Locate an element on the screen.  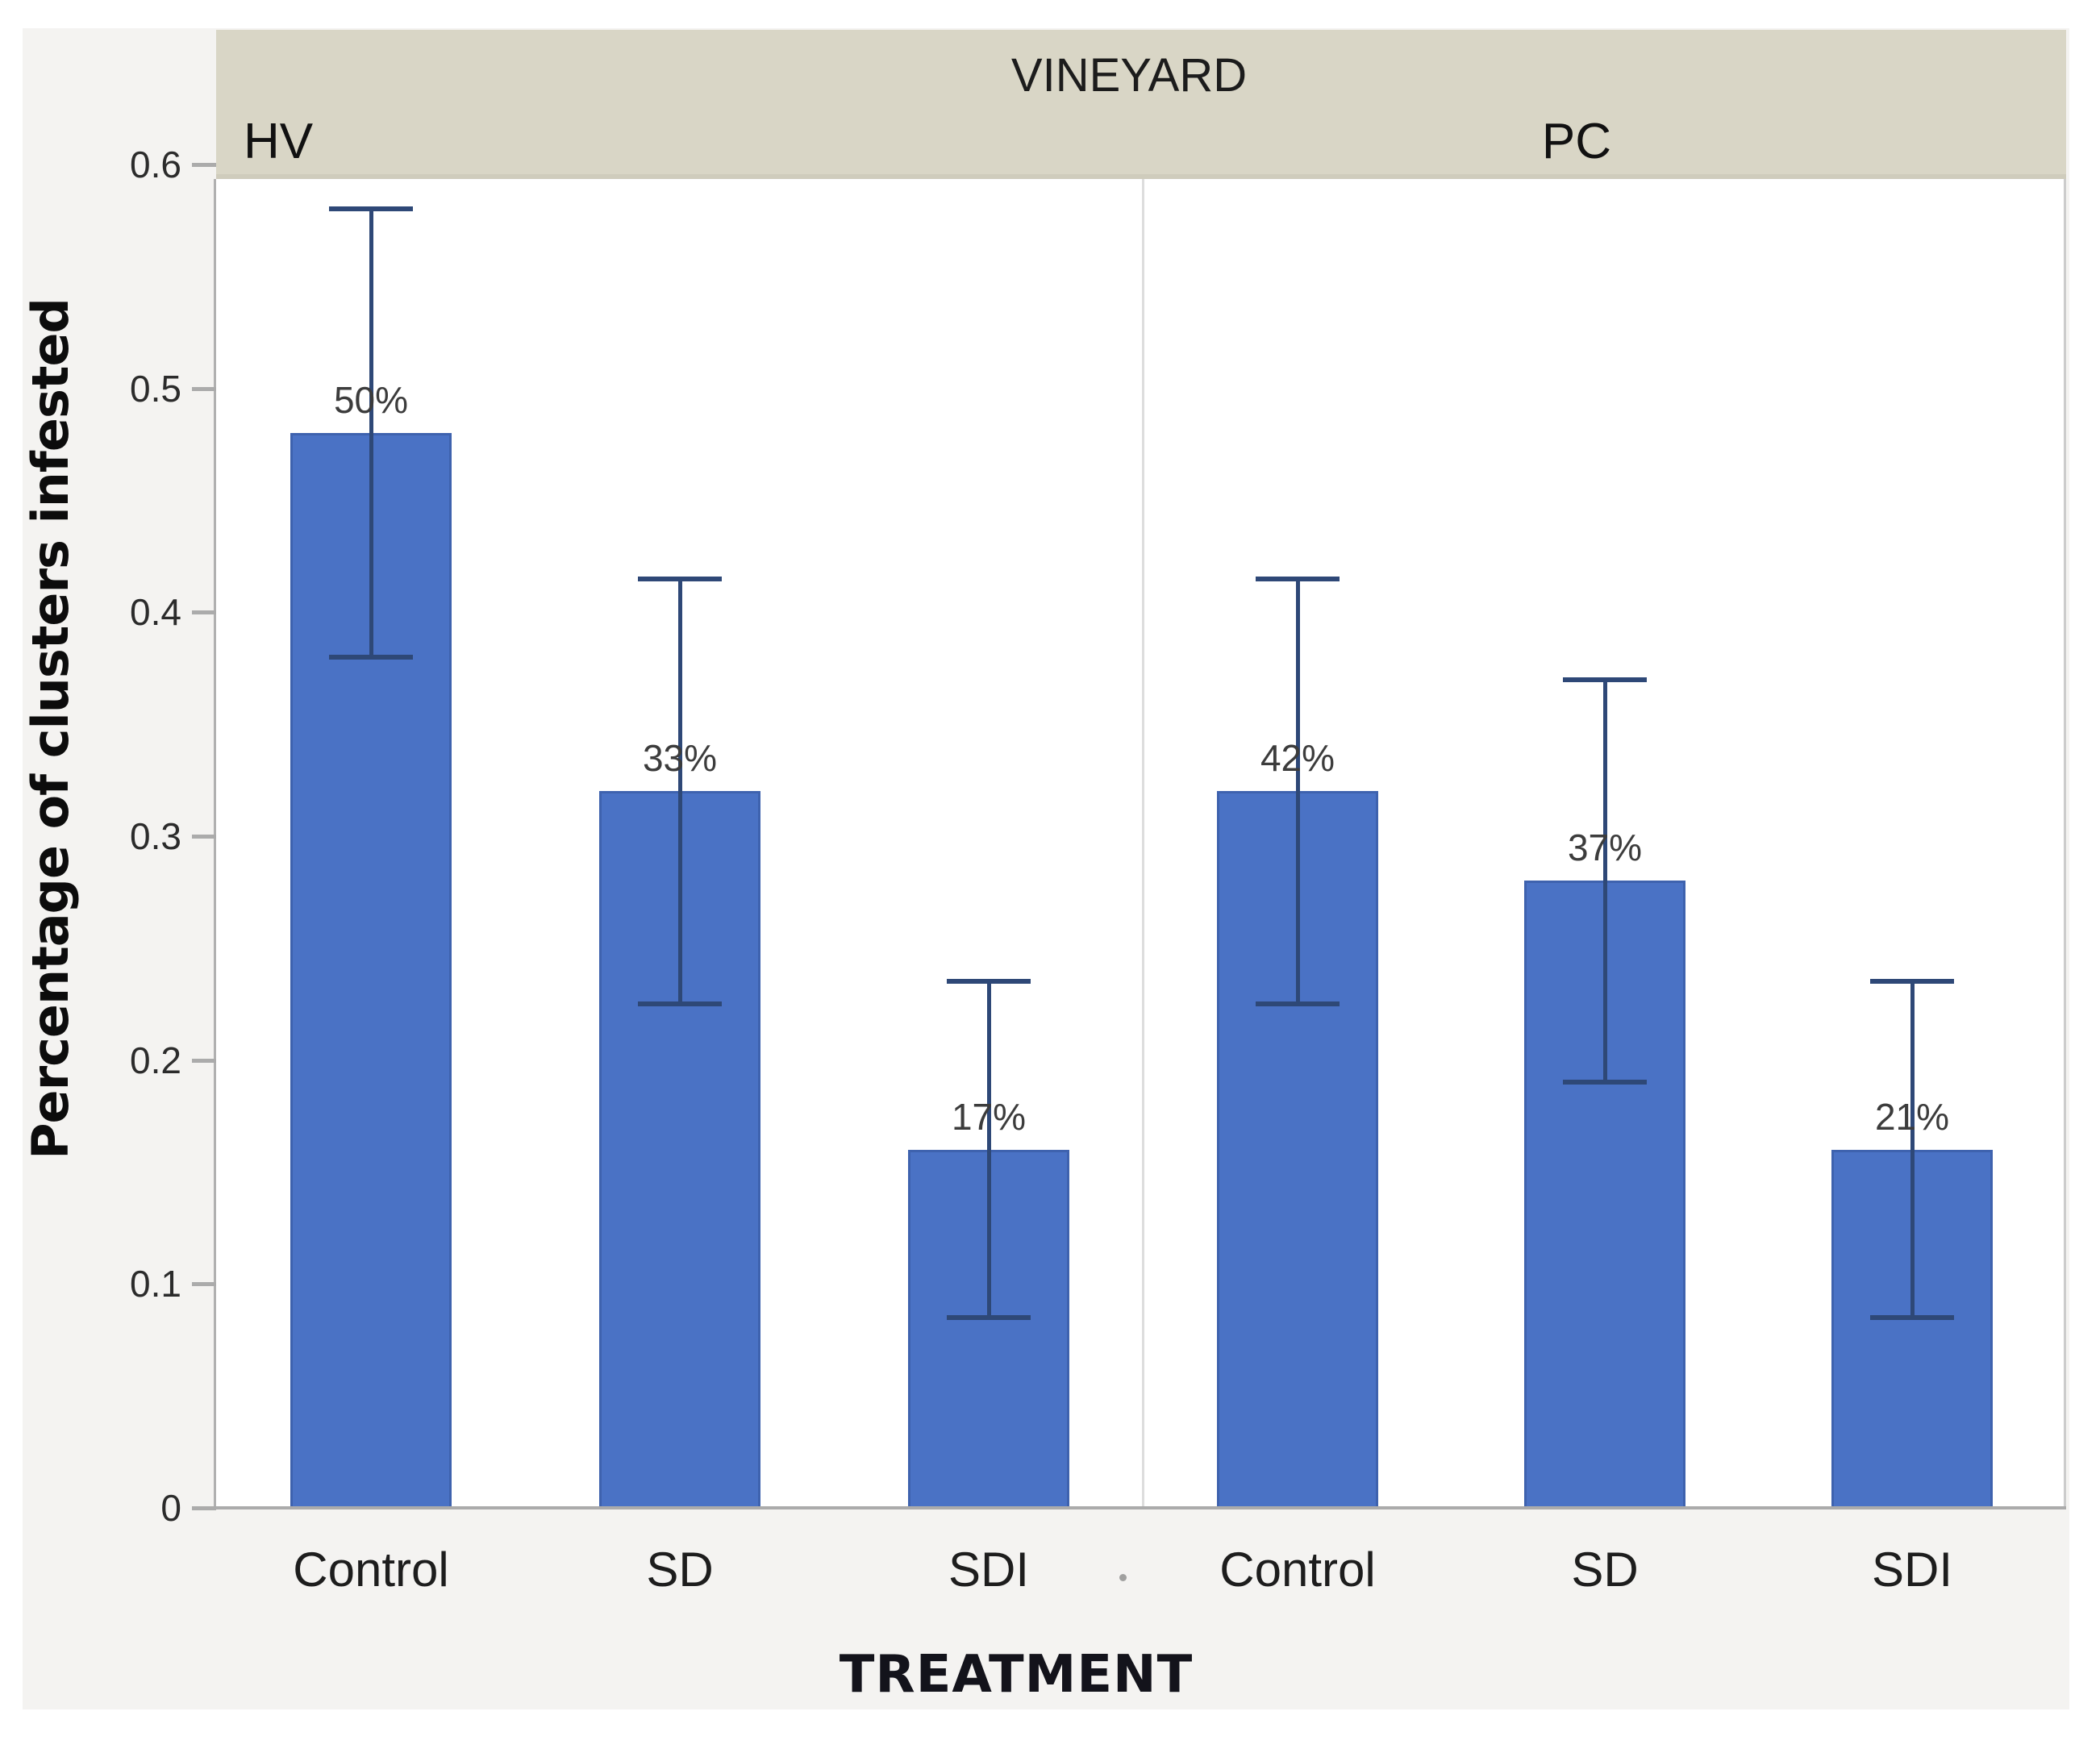
bar-value-label: 17% is located at coordinates (989, 1117).